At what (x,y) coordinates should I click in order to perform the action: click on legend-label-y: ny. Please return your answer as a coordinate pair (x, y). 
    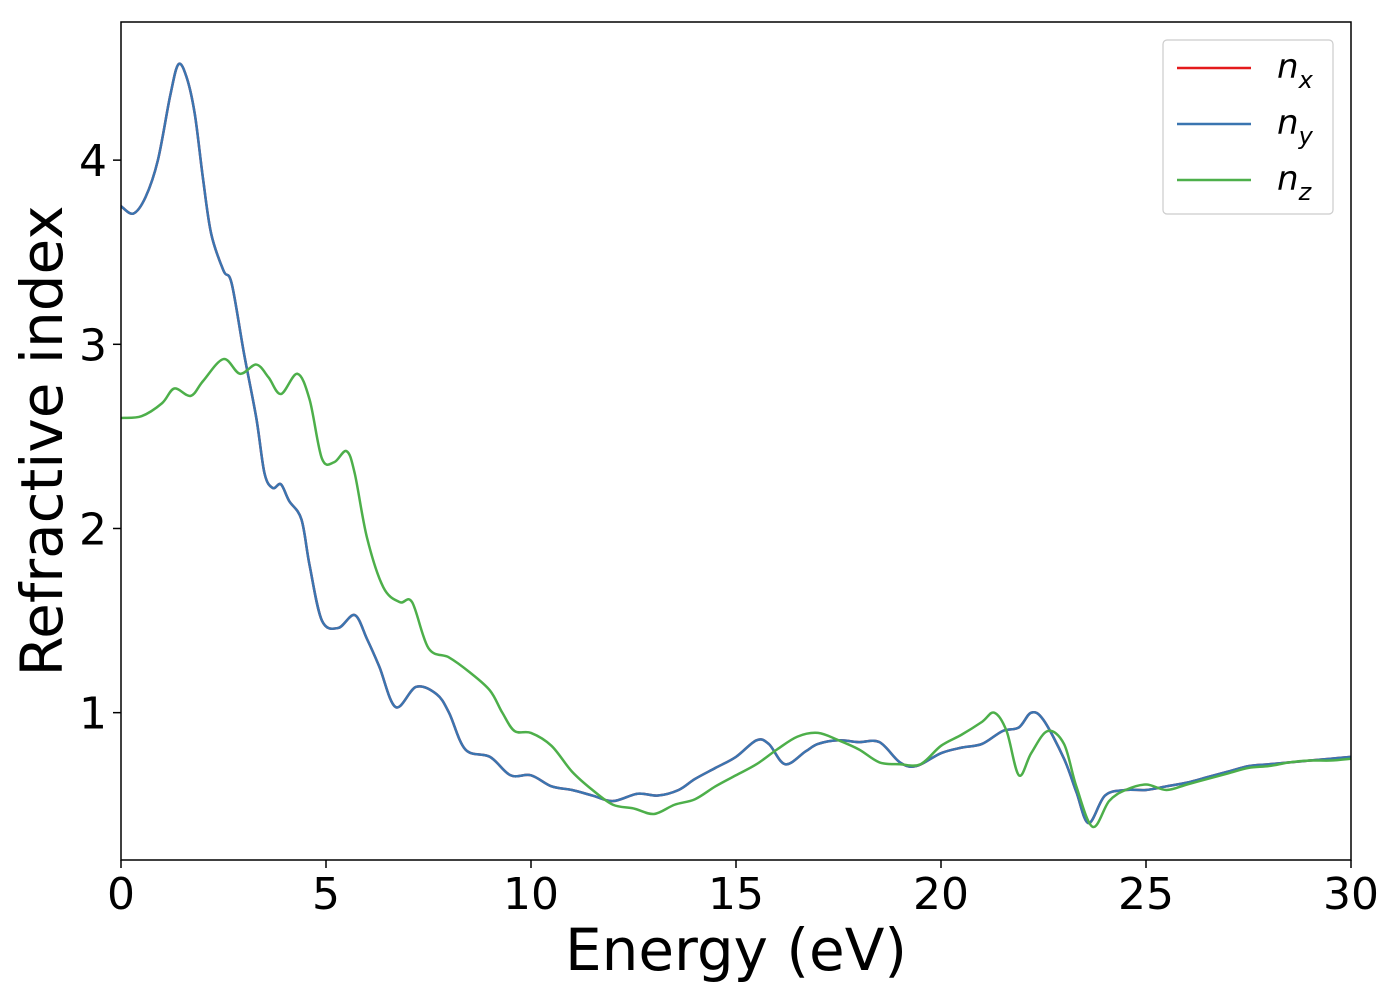
    Looking at the image, I should click on (1295, 126).